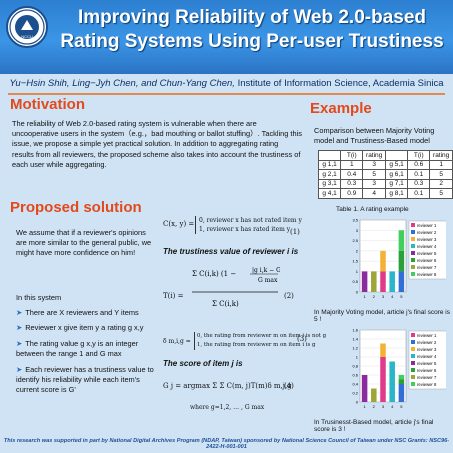  I want to click on eq2-lhs: T(i) =, so click(173, 296).